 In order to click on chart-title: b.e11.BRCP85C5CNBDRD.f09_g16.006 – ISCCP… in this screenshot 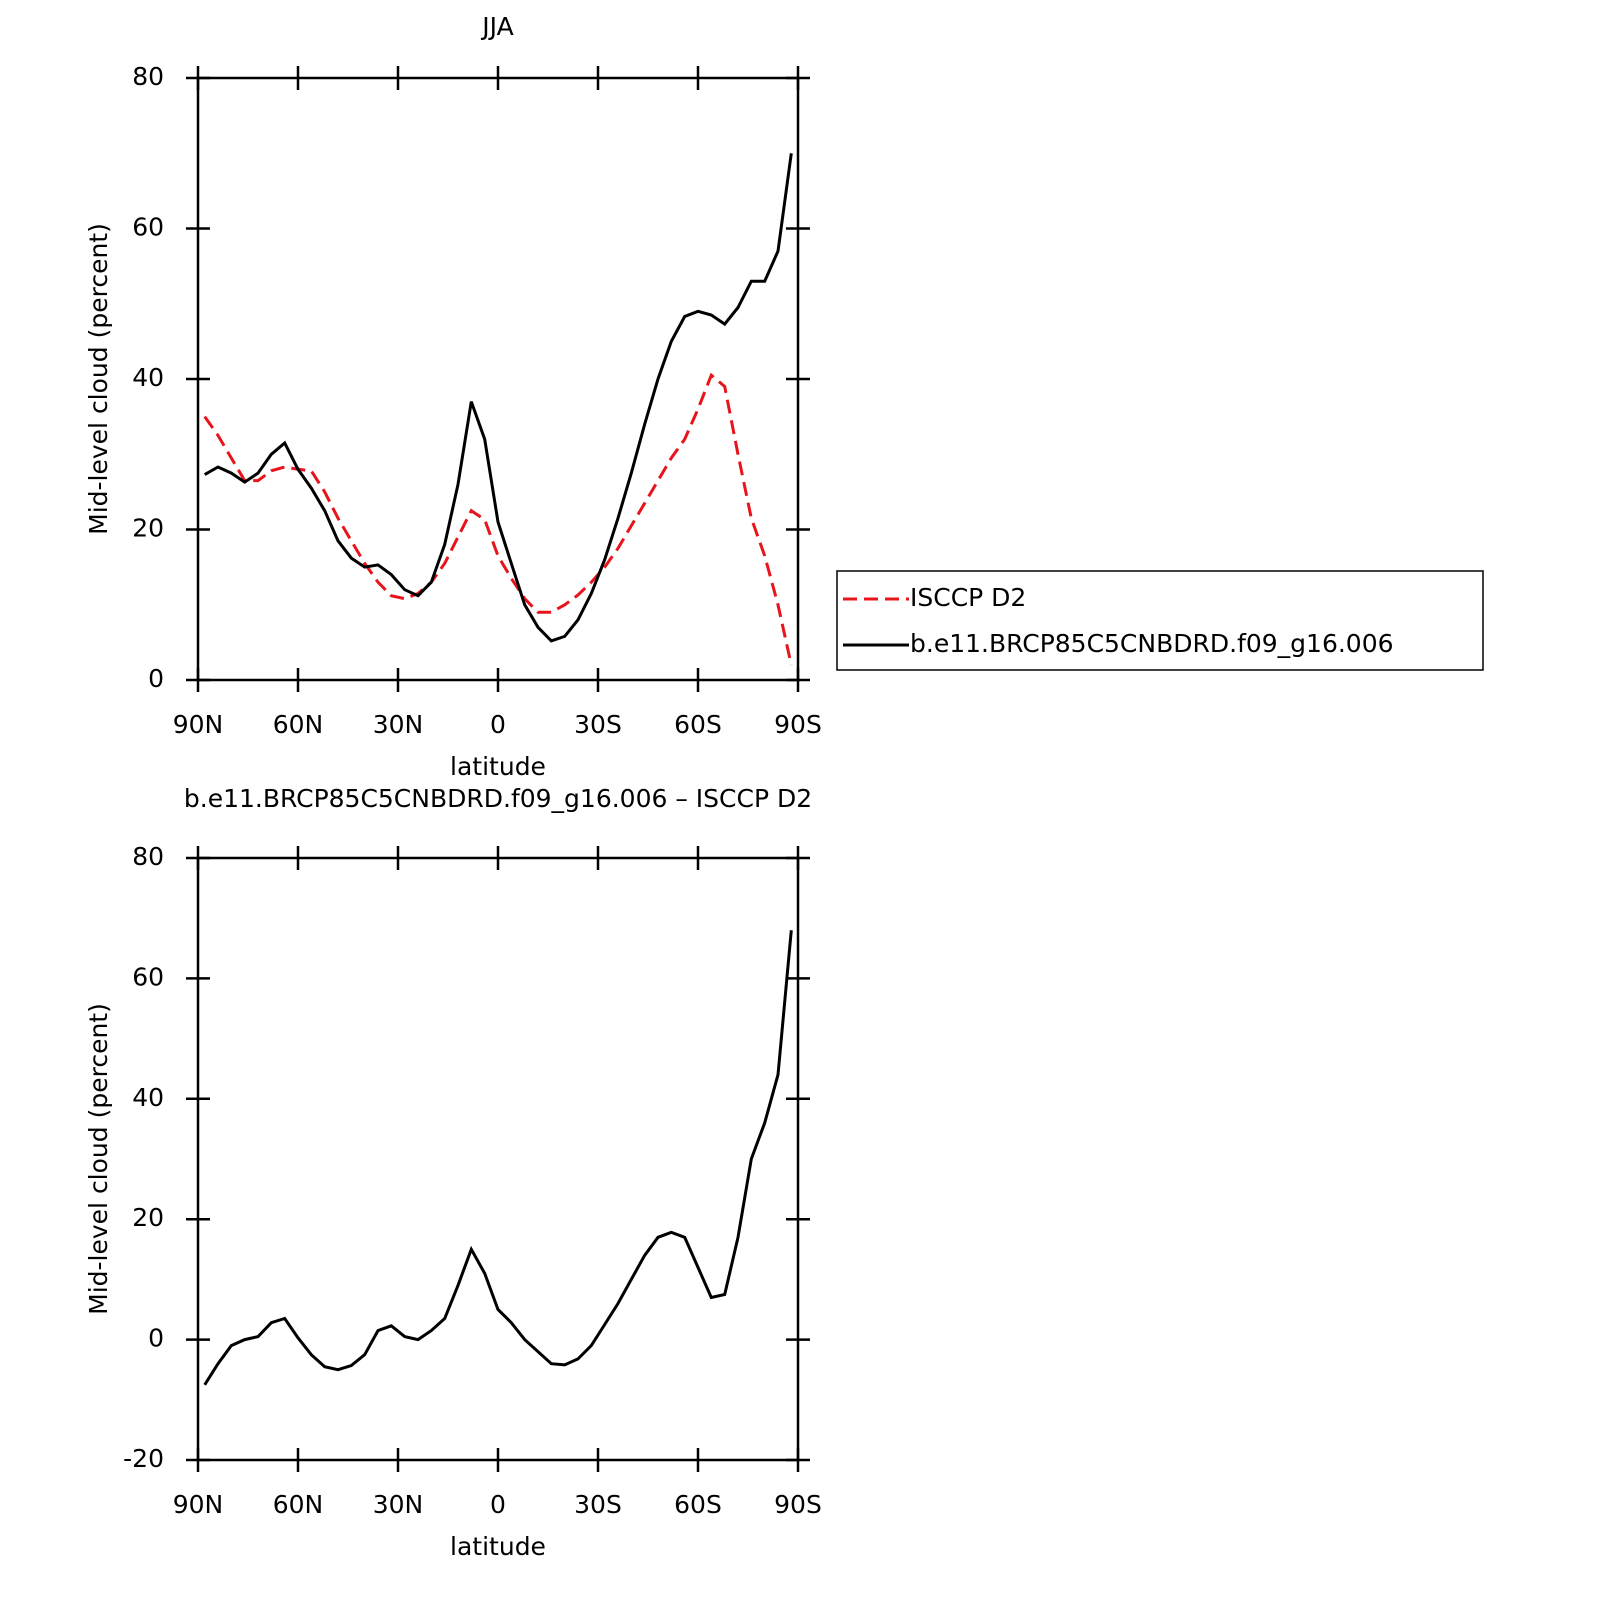, I will do `click(498, 798)`.